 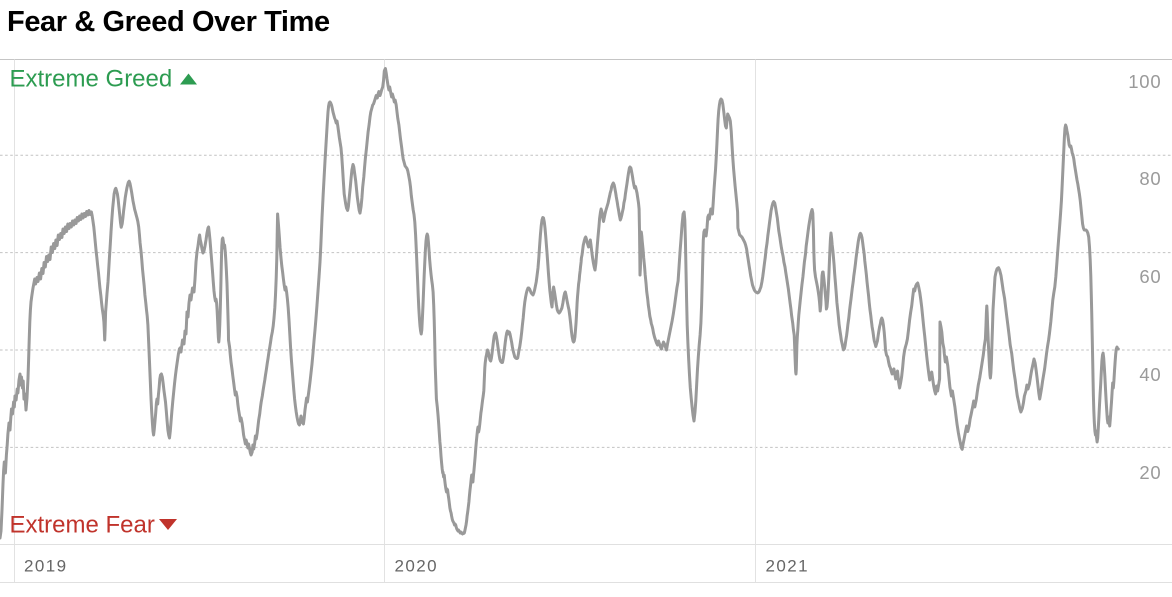 What do you see at coordinates (1150, 374) in the screenshot?
I see `svg-text: 40` at bounding box center [1150, 374].